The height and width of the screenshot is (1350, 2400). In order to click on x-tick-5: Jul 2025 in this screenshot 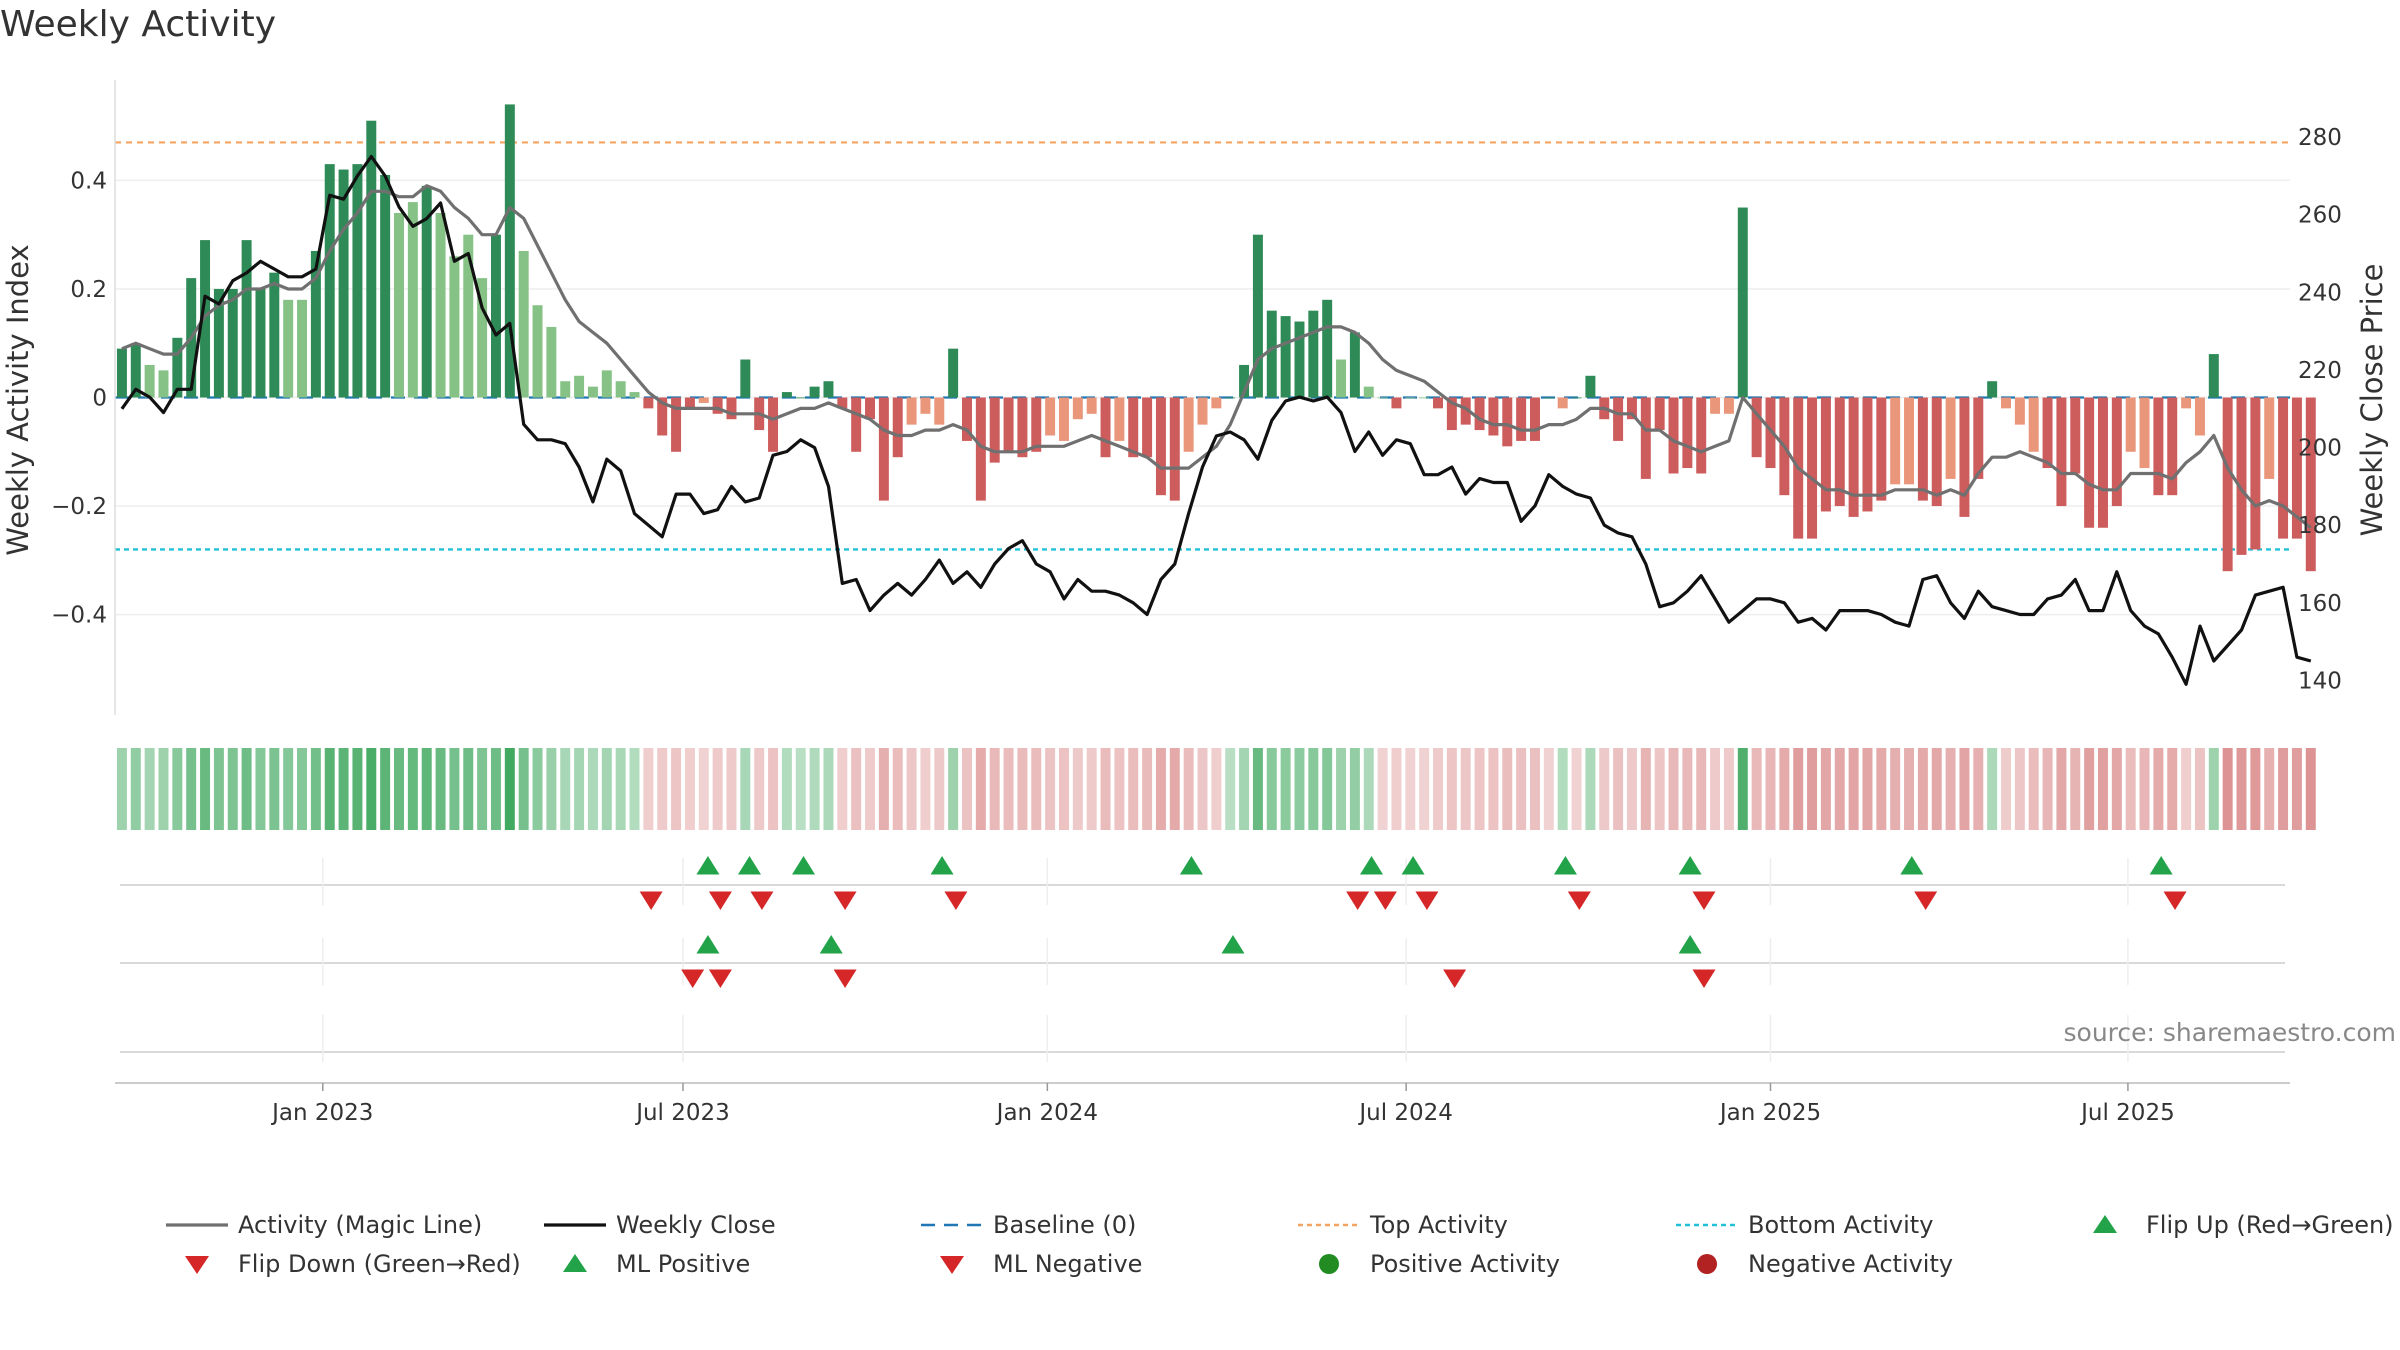, I will do `click(2127, 1113)`.